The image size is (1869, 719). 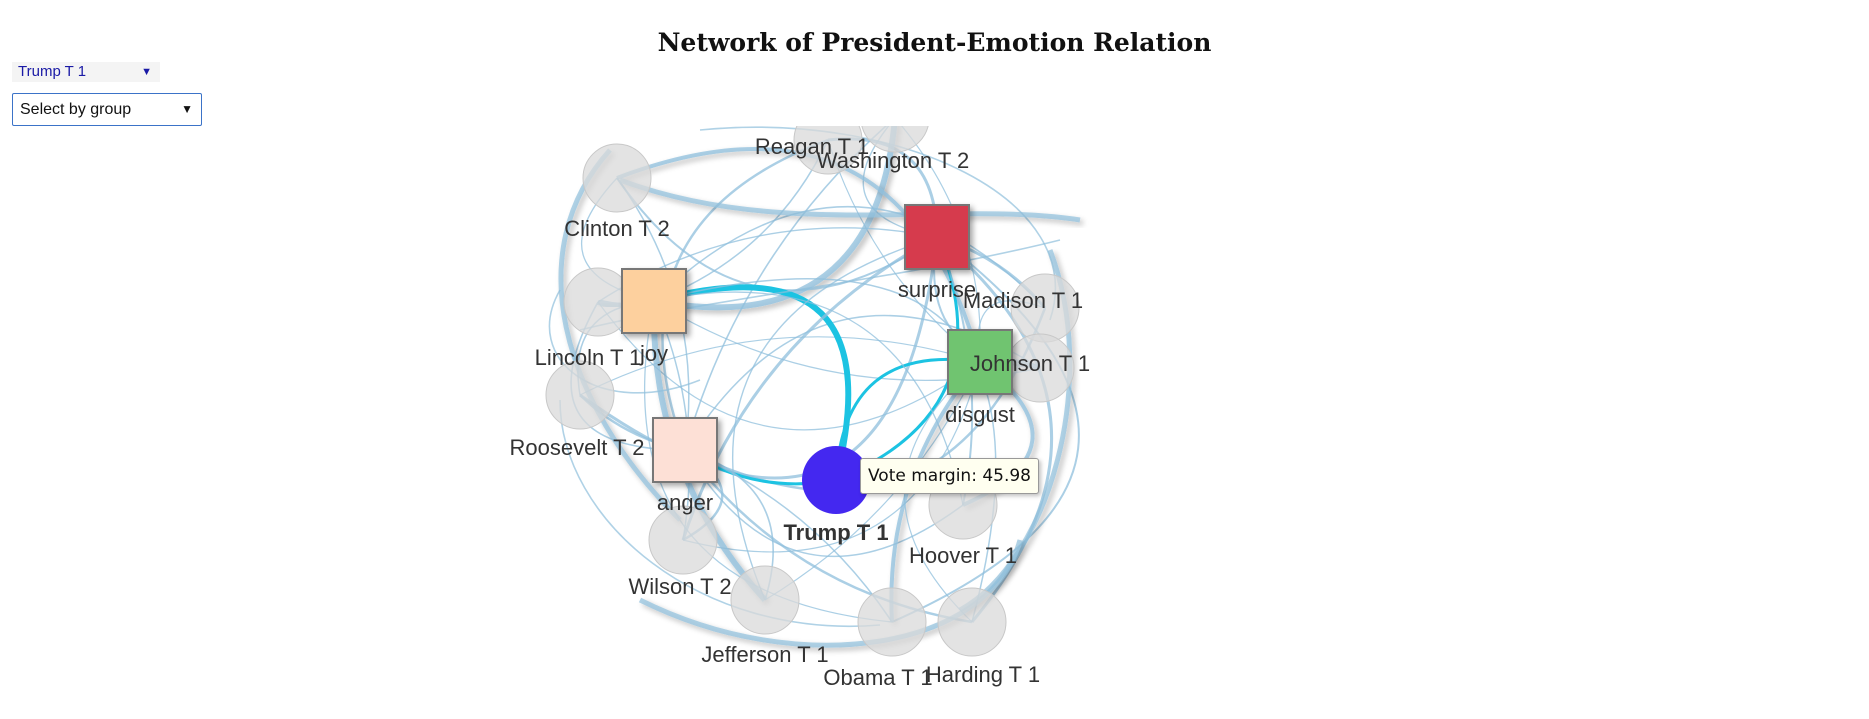 I want to click on edge-hoover-t-1-joy, so click(x=808, y=398).